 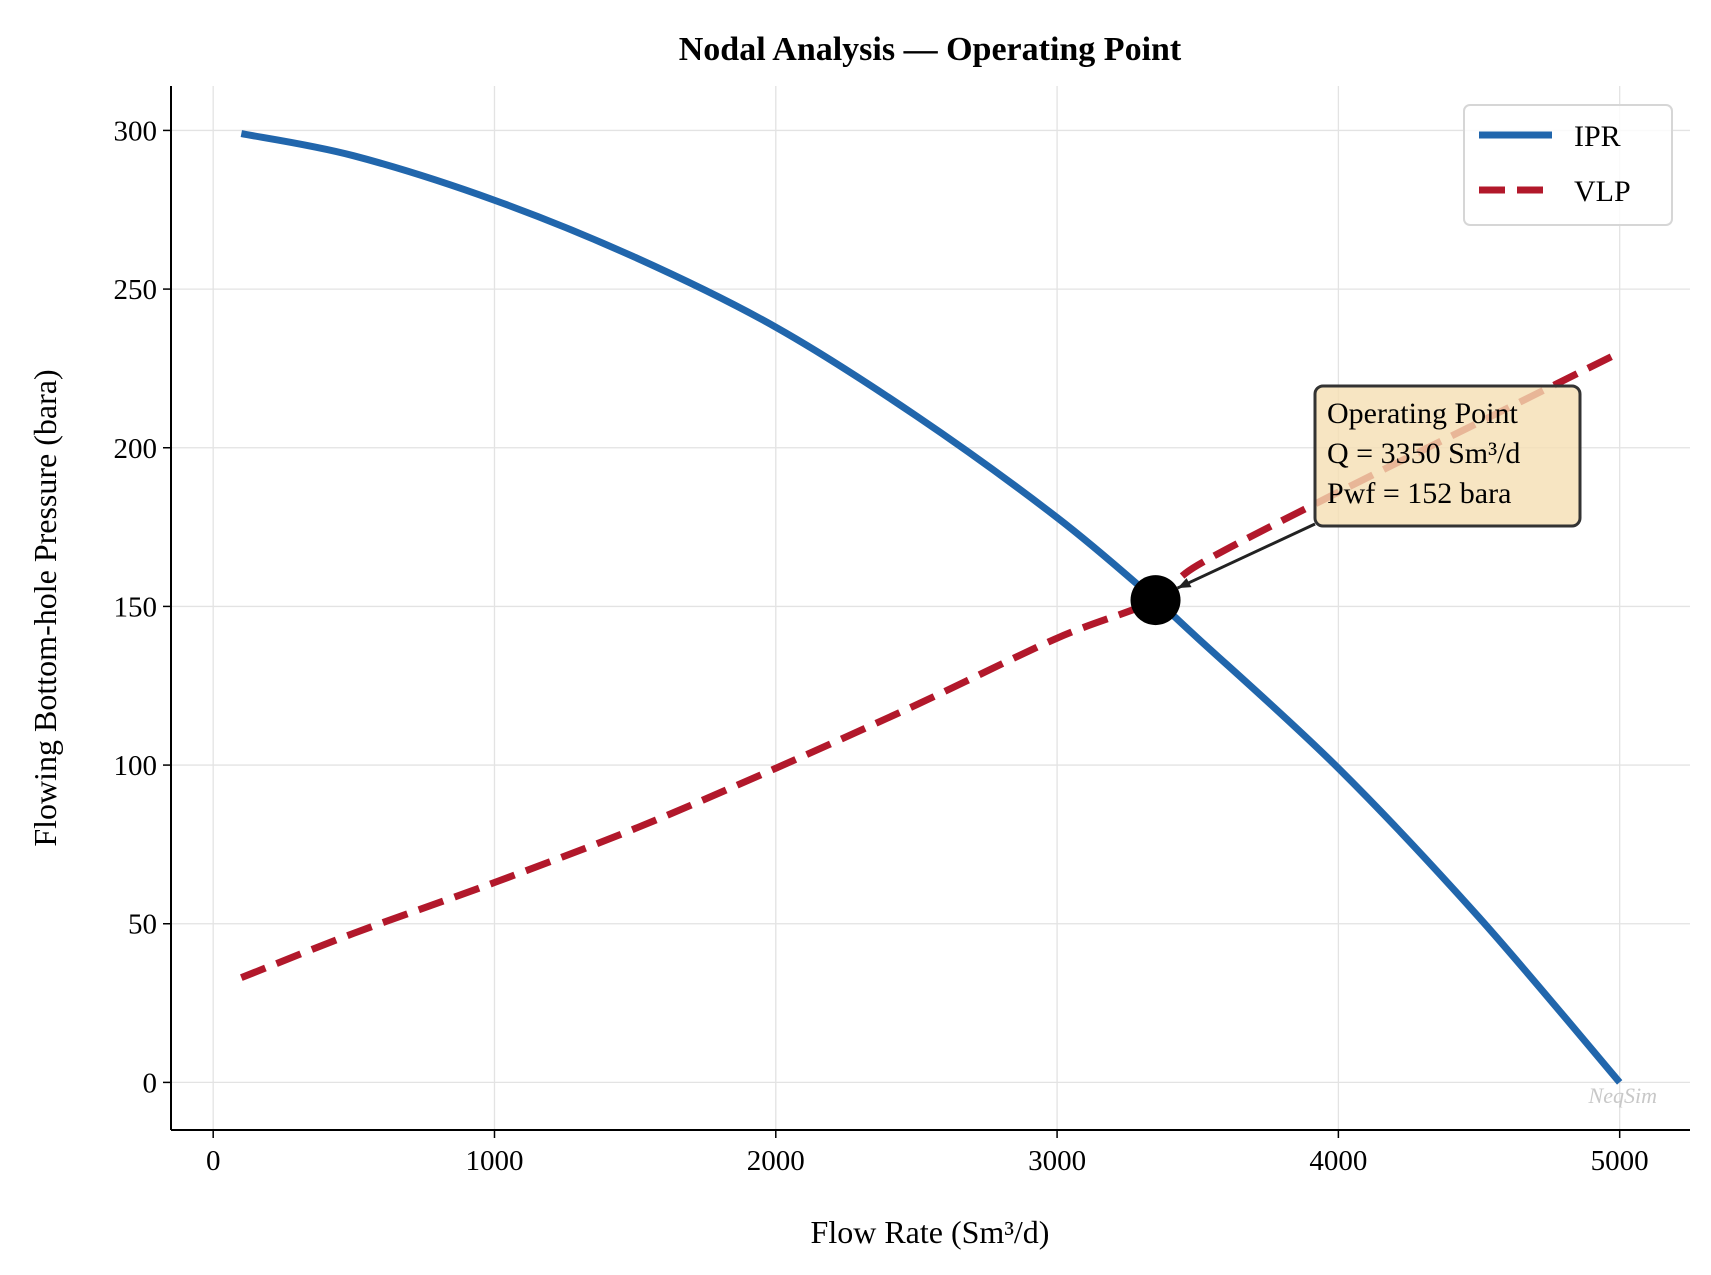 What do you see at coordinates (150, 1083) in the screenshot?
I see `y-tick-label: 0` at bounding box center [150, 1083].